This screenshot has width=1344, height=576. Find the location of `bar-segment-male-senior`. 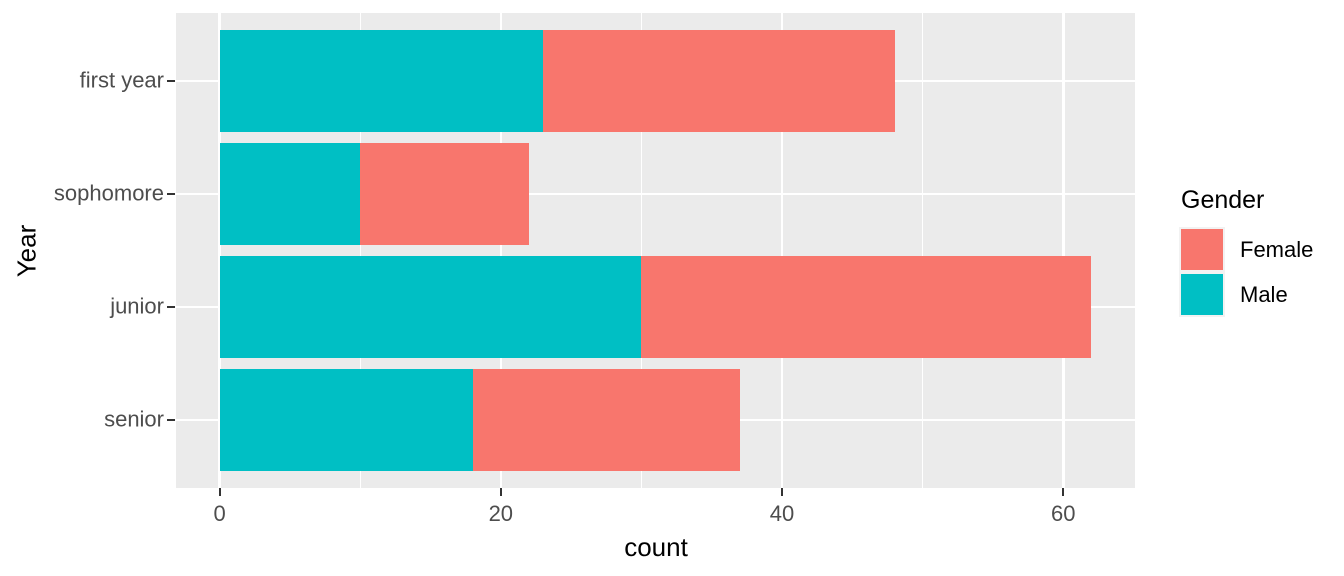

bar-segment-male-senior is located at coordinates (346, 420).